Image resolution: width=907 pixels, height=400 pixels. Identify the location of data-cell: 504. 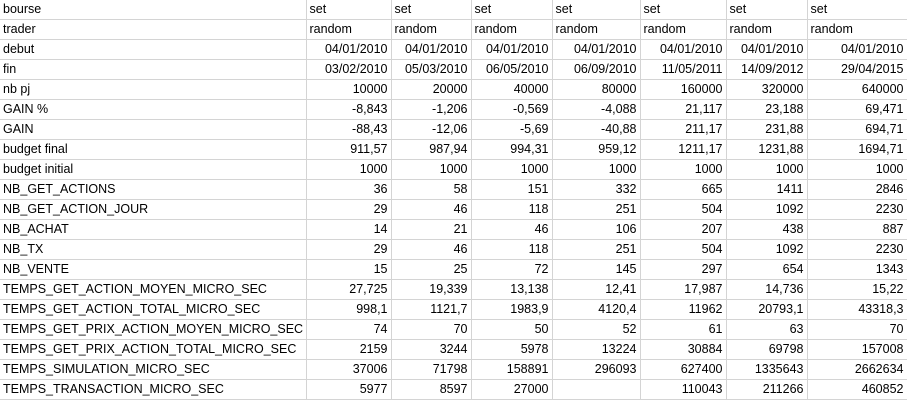
(683, 209).